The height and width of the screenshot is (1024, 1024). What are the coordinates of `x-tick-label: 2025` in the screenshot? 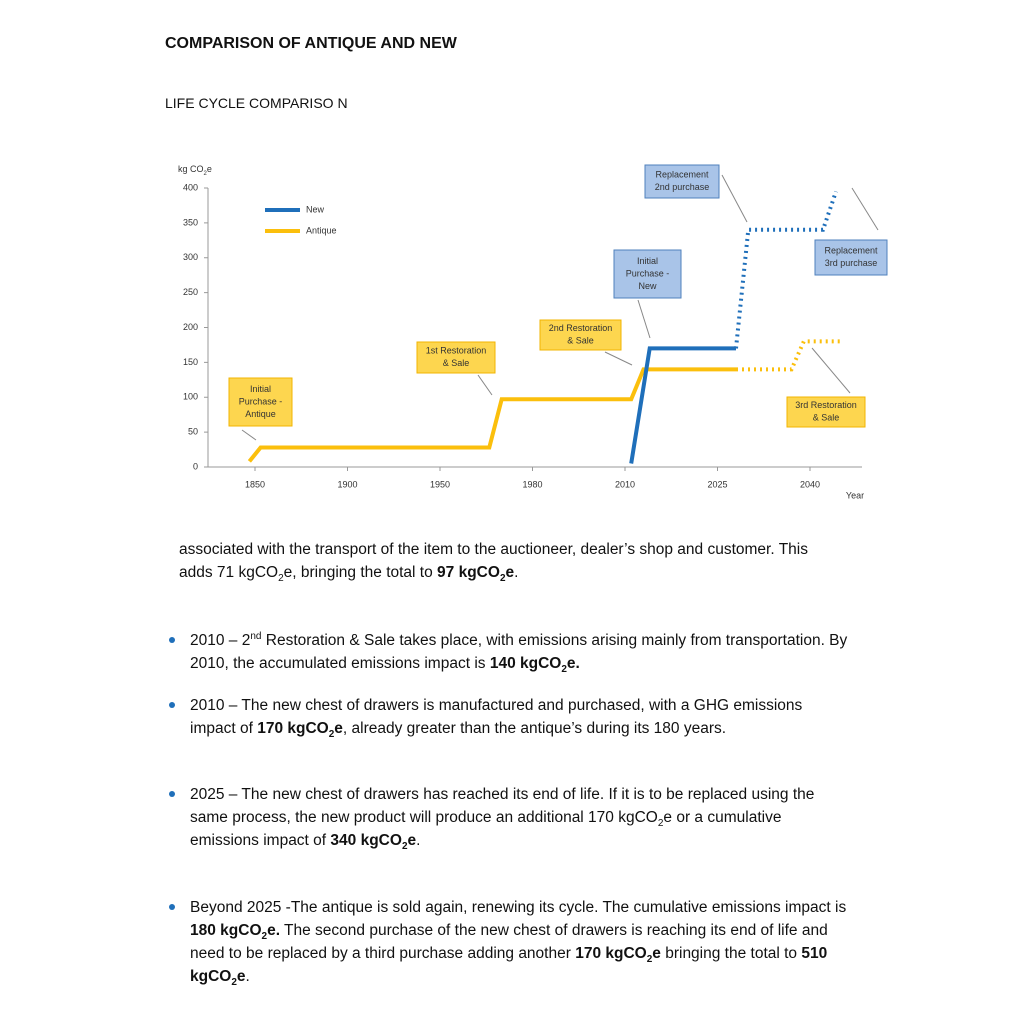 It's located at (717, 484).